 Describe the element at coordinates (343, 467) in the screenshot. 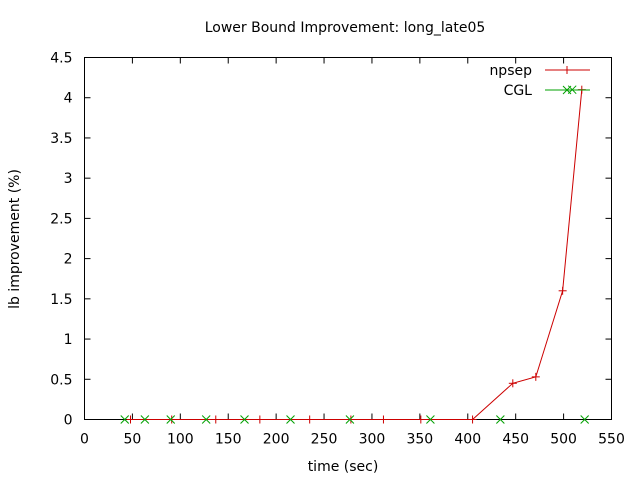

I see `x-axis-label: time (sec)` at that location.